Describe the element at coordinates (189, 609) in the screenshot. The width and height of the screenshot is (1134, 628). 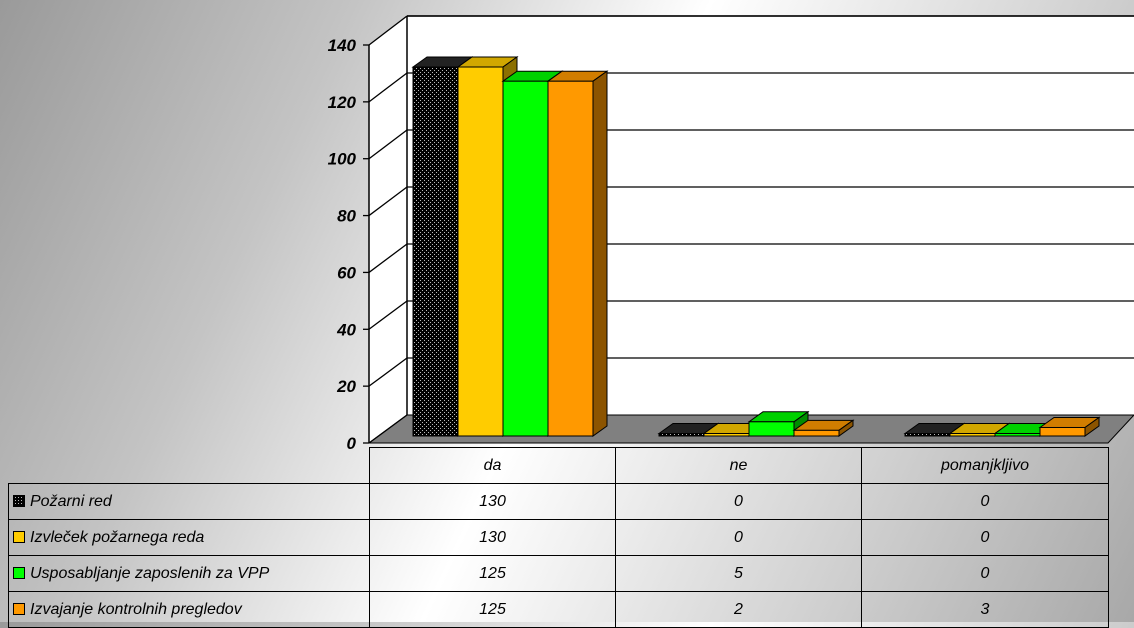
I see `series-label: Izvajanje kontrolnih pregledov` at that location.